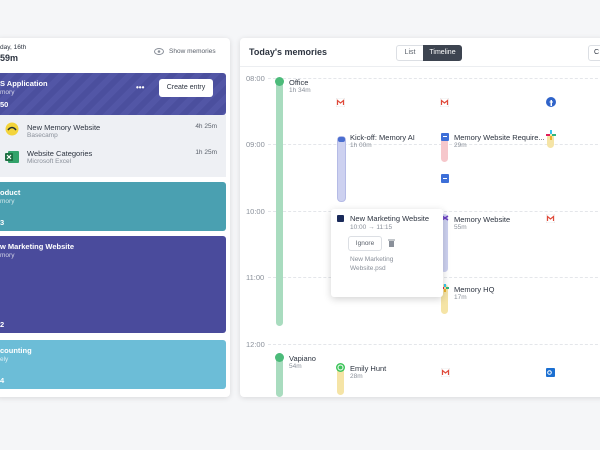  What do you see at coordinates (372, 264) in the screenshot?
I see `popover-file: New Marketing Website.psd` at bounding box center [372, 264].